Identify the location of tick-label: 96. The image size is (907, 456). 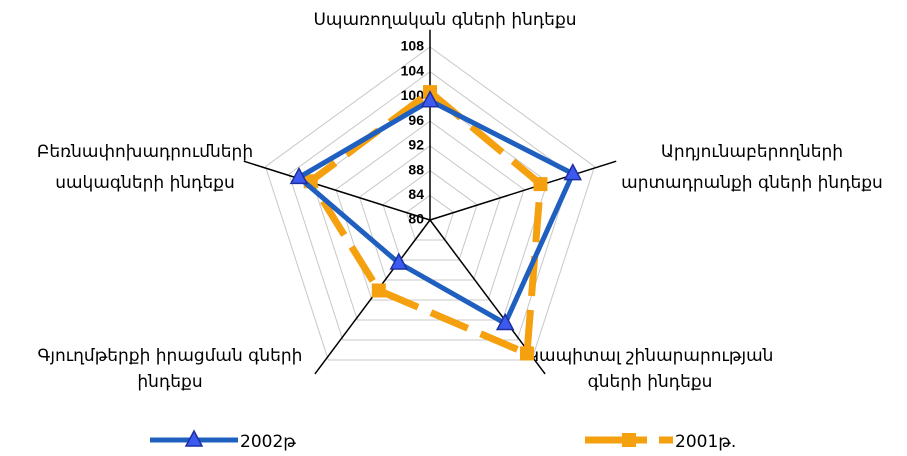
(416, 120).